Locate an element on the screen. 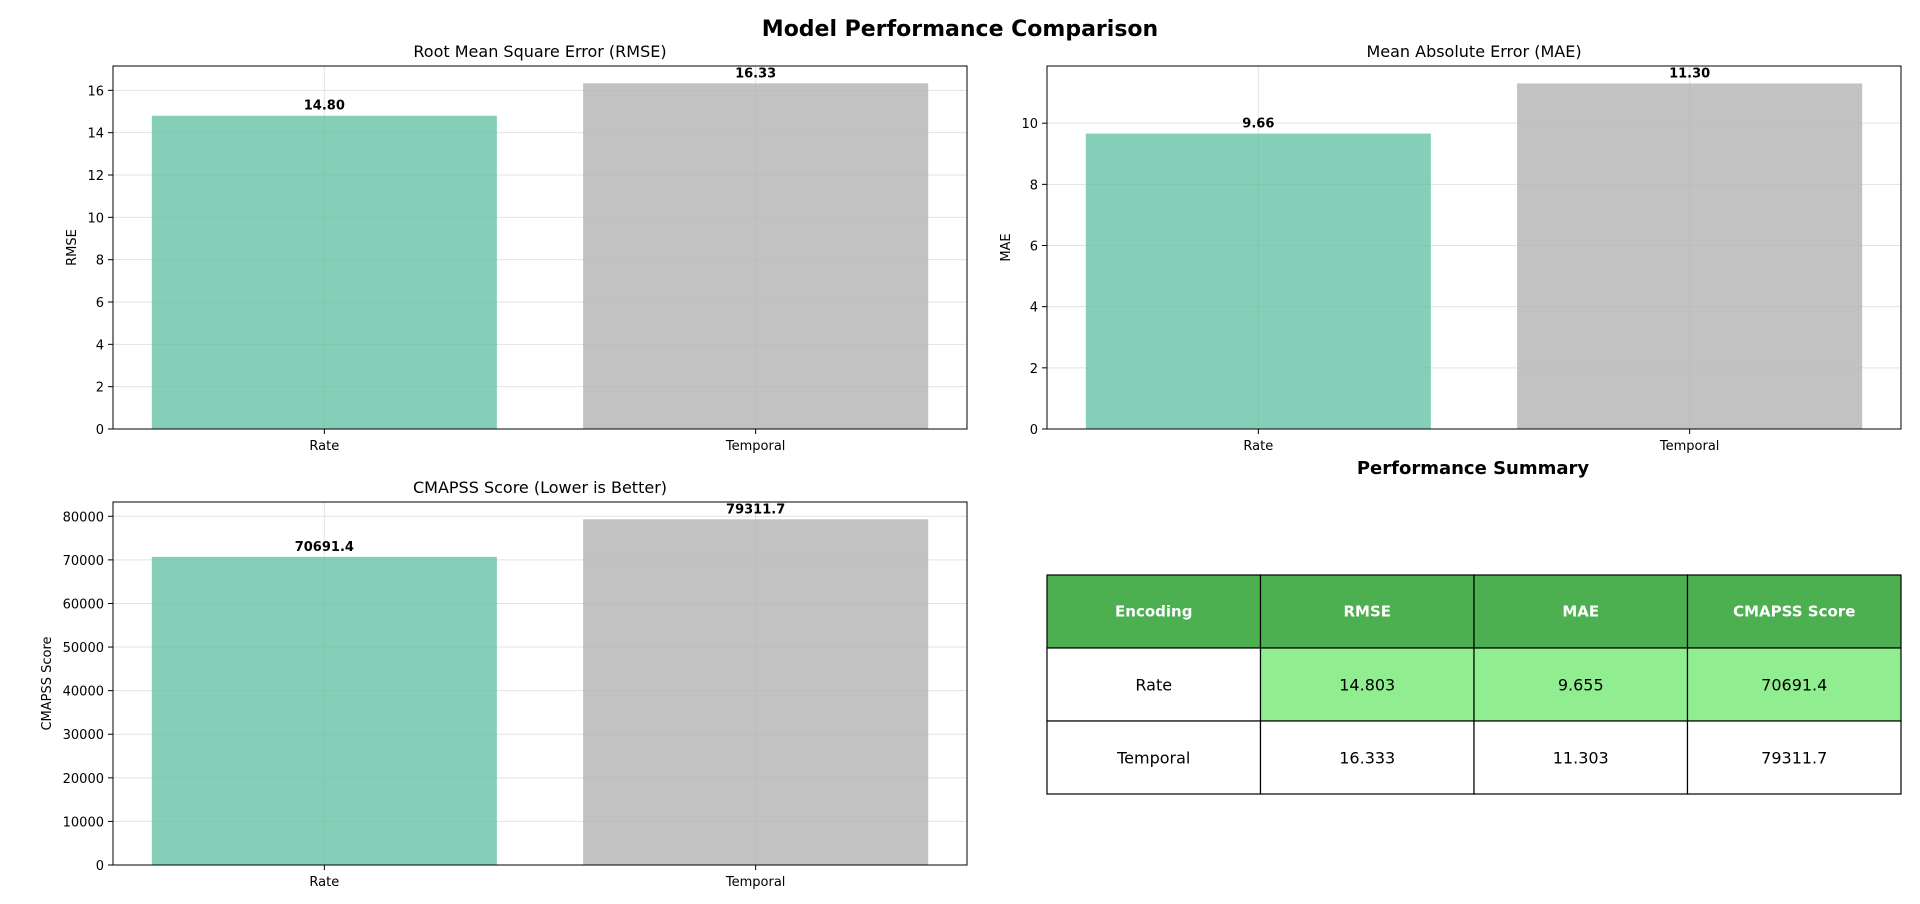 The width and height of the screenshot is (1920, 904). table-cell-value: 9.655 is located at coordinates (1581, 685).